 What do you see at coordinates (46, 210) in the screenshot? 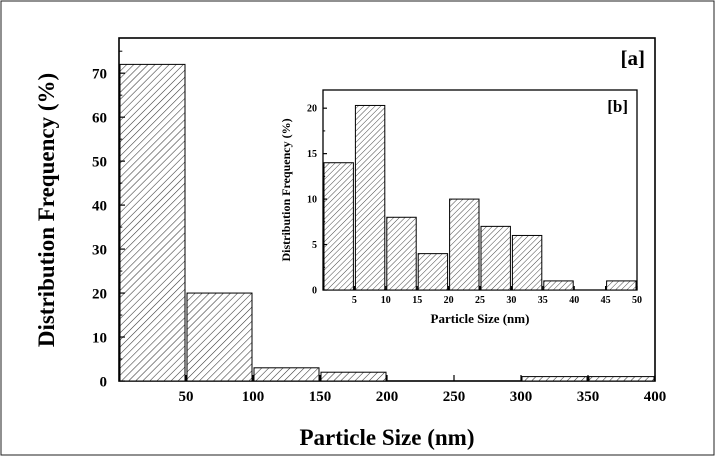
I see `main-y-axis-label: Distribution Frequency (%)` at bounding box center [46, 210].